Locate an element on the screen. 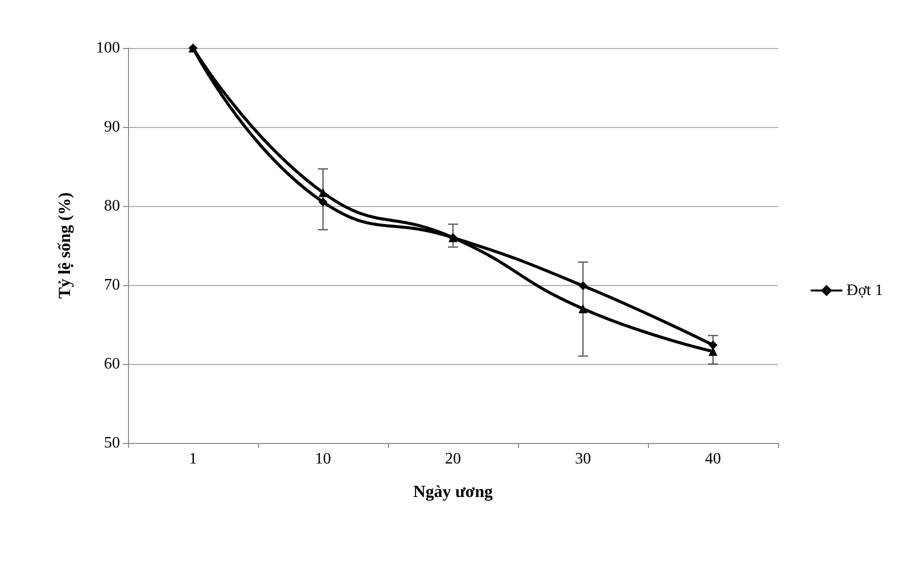 This screenshot has height=585, width=919. y-tick-label: 60 is located at coordinates (112, 364).